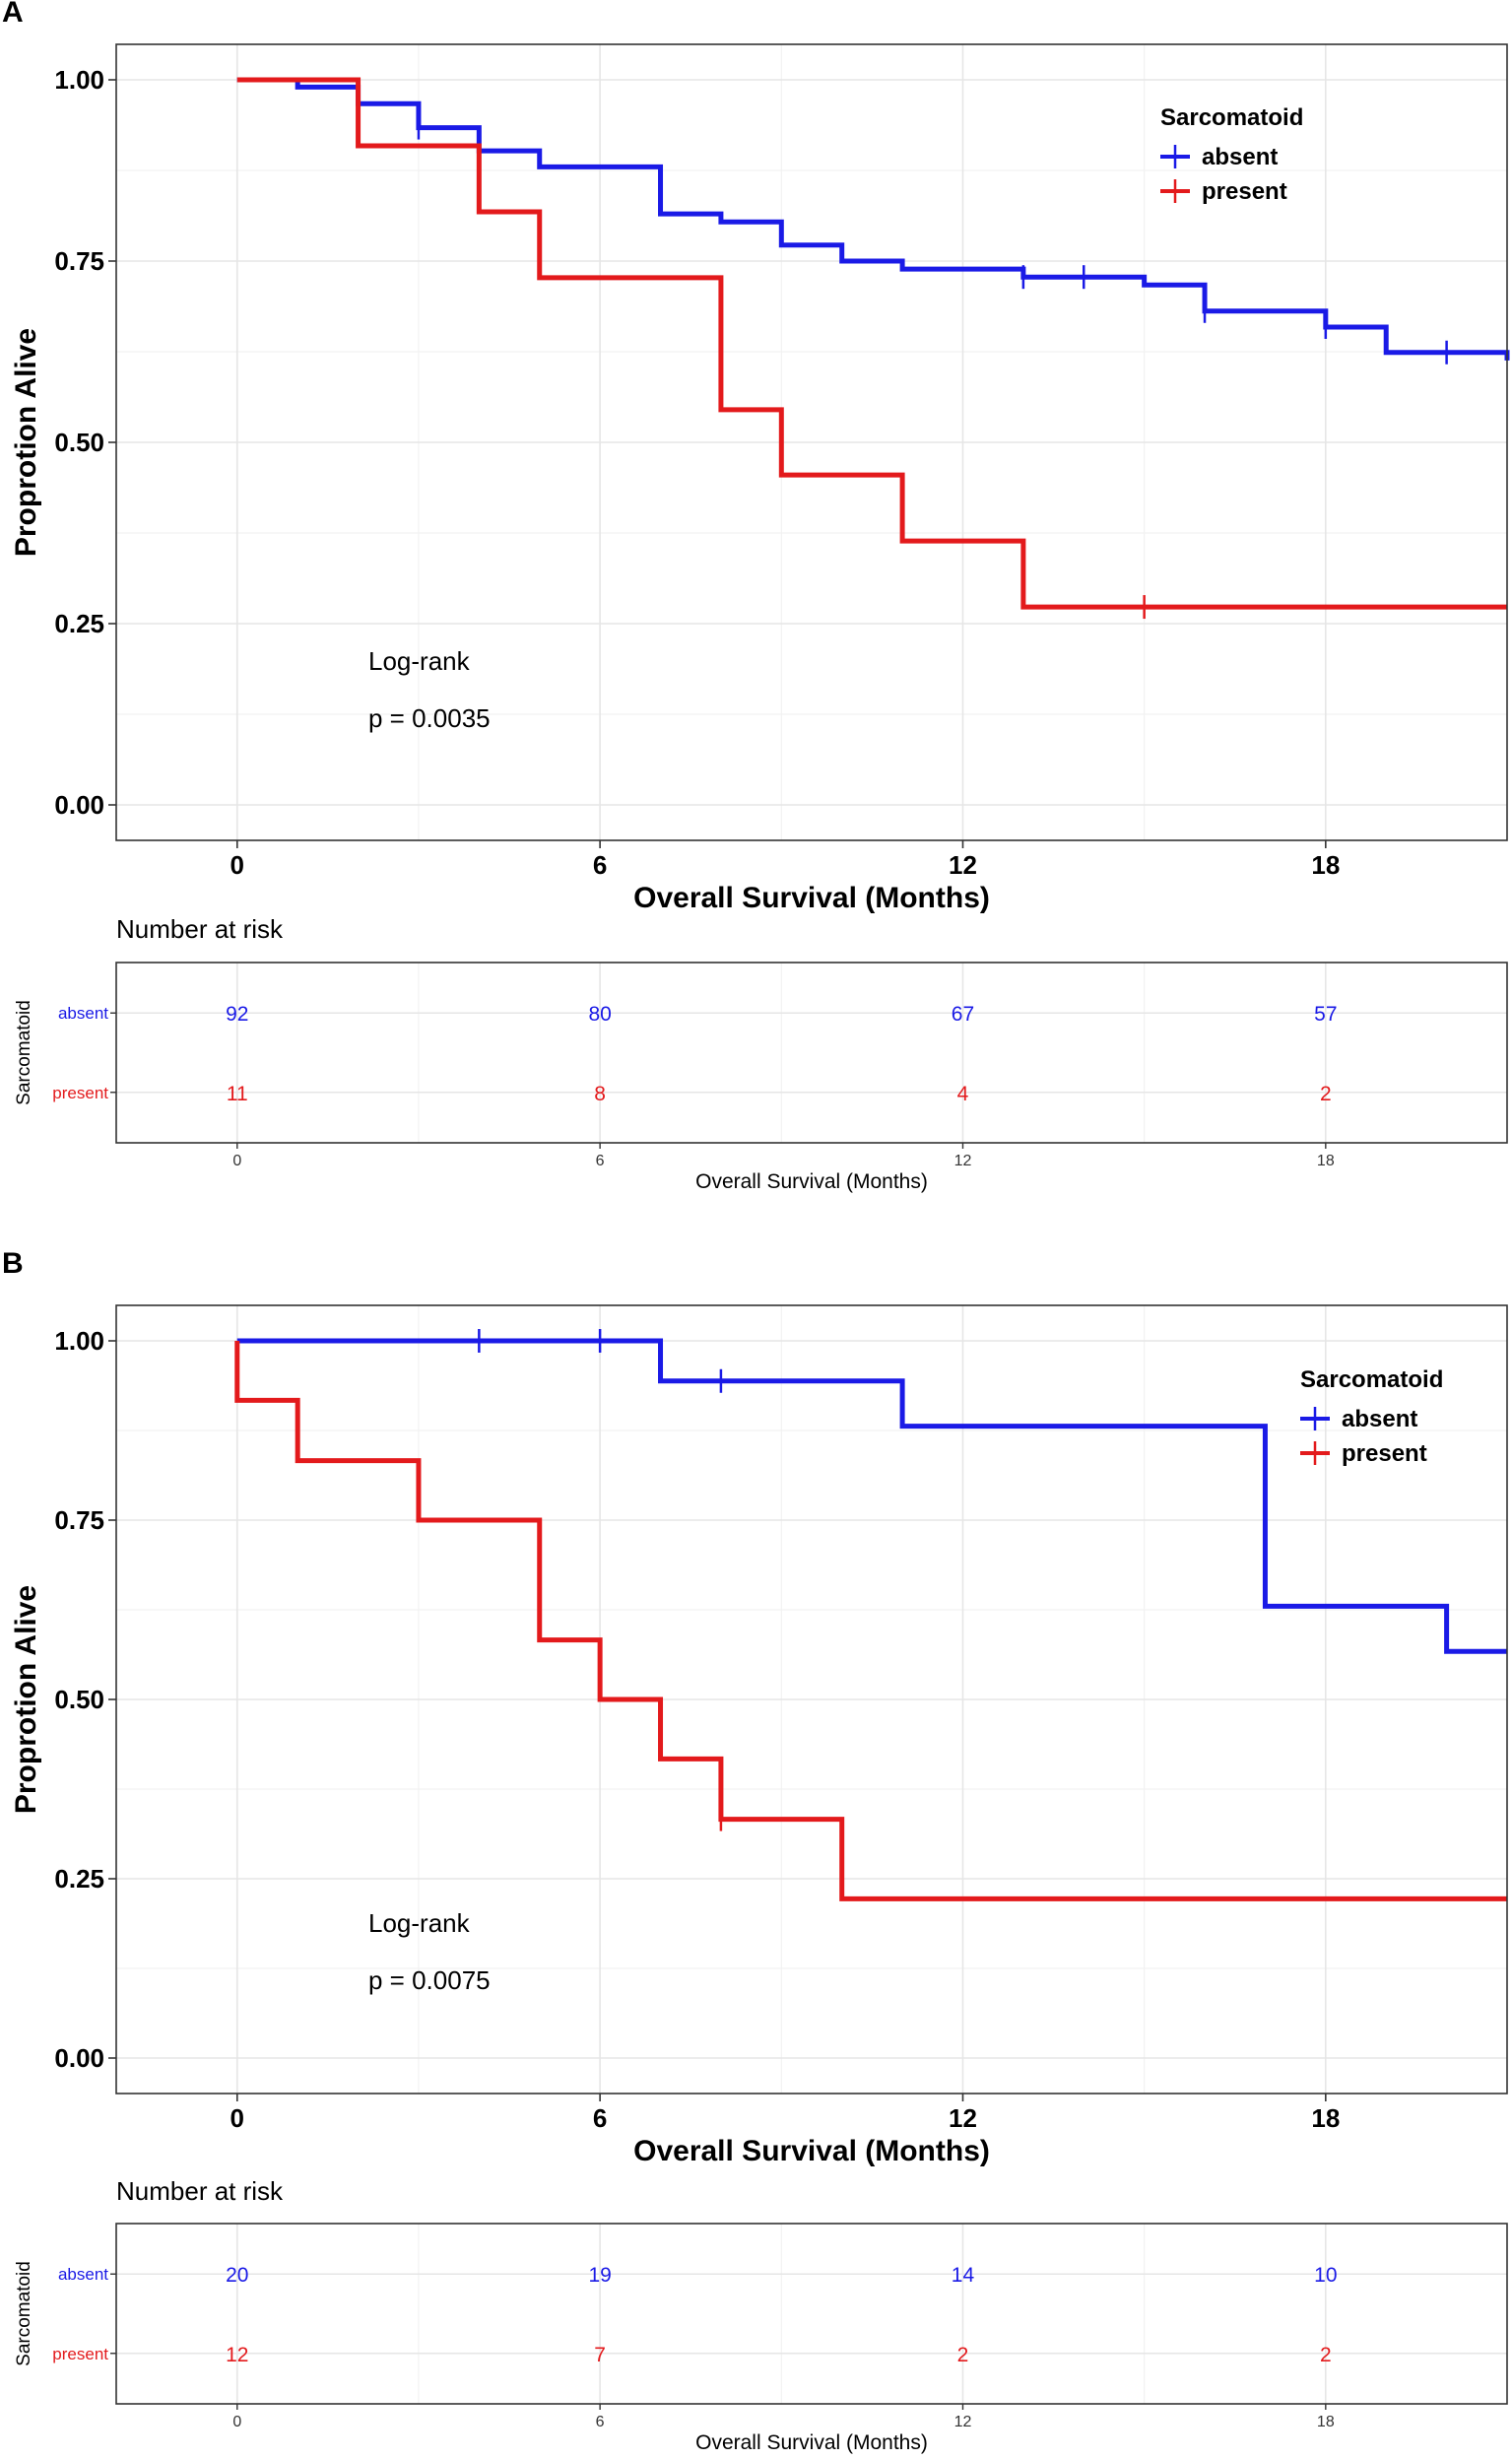  Describe the element at coordinates (599, 2276) in the screenshot. I see `risk-count-absent: 19` at that location.